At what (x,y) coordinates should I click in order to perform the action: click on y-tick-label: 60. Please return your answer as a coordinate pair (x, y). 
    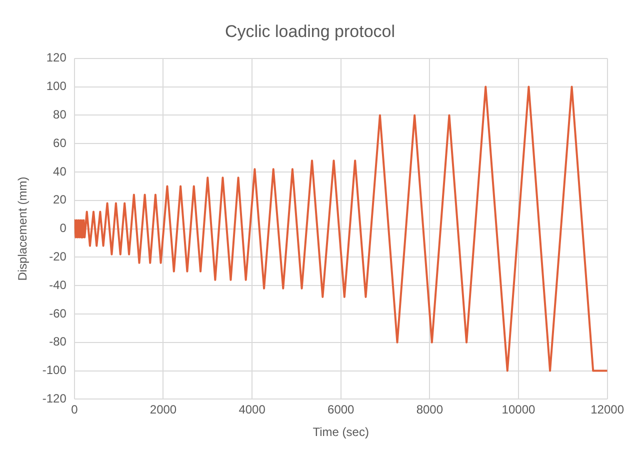
    Looking at the image, I should click on (60, 143).